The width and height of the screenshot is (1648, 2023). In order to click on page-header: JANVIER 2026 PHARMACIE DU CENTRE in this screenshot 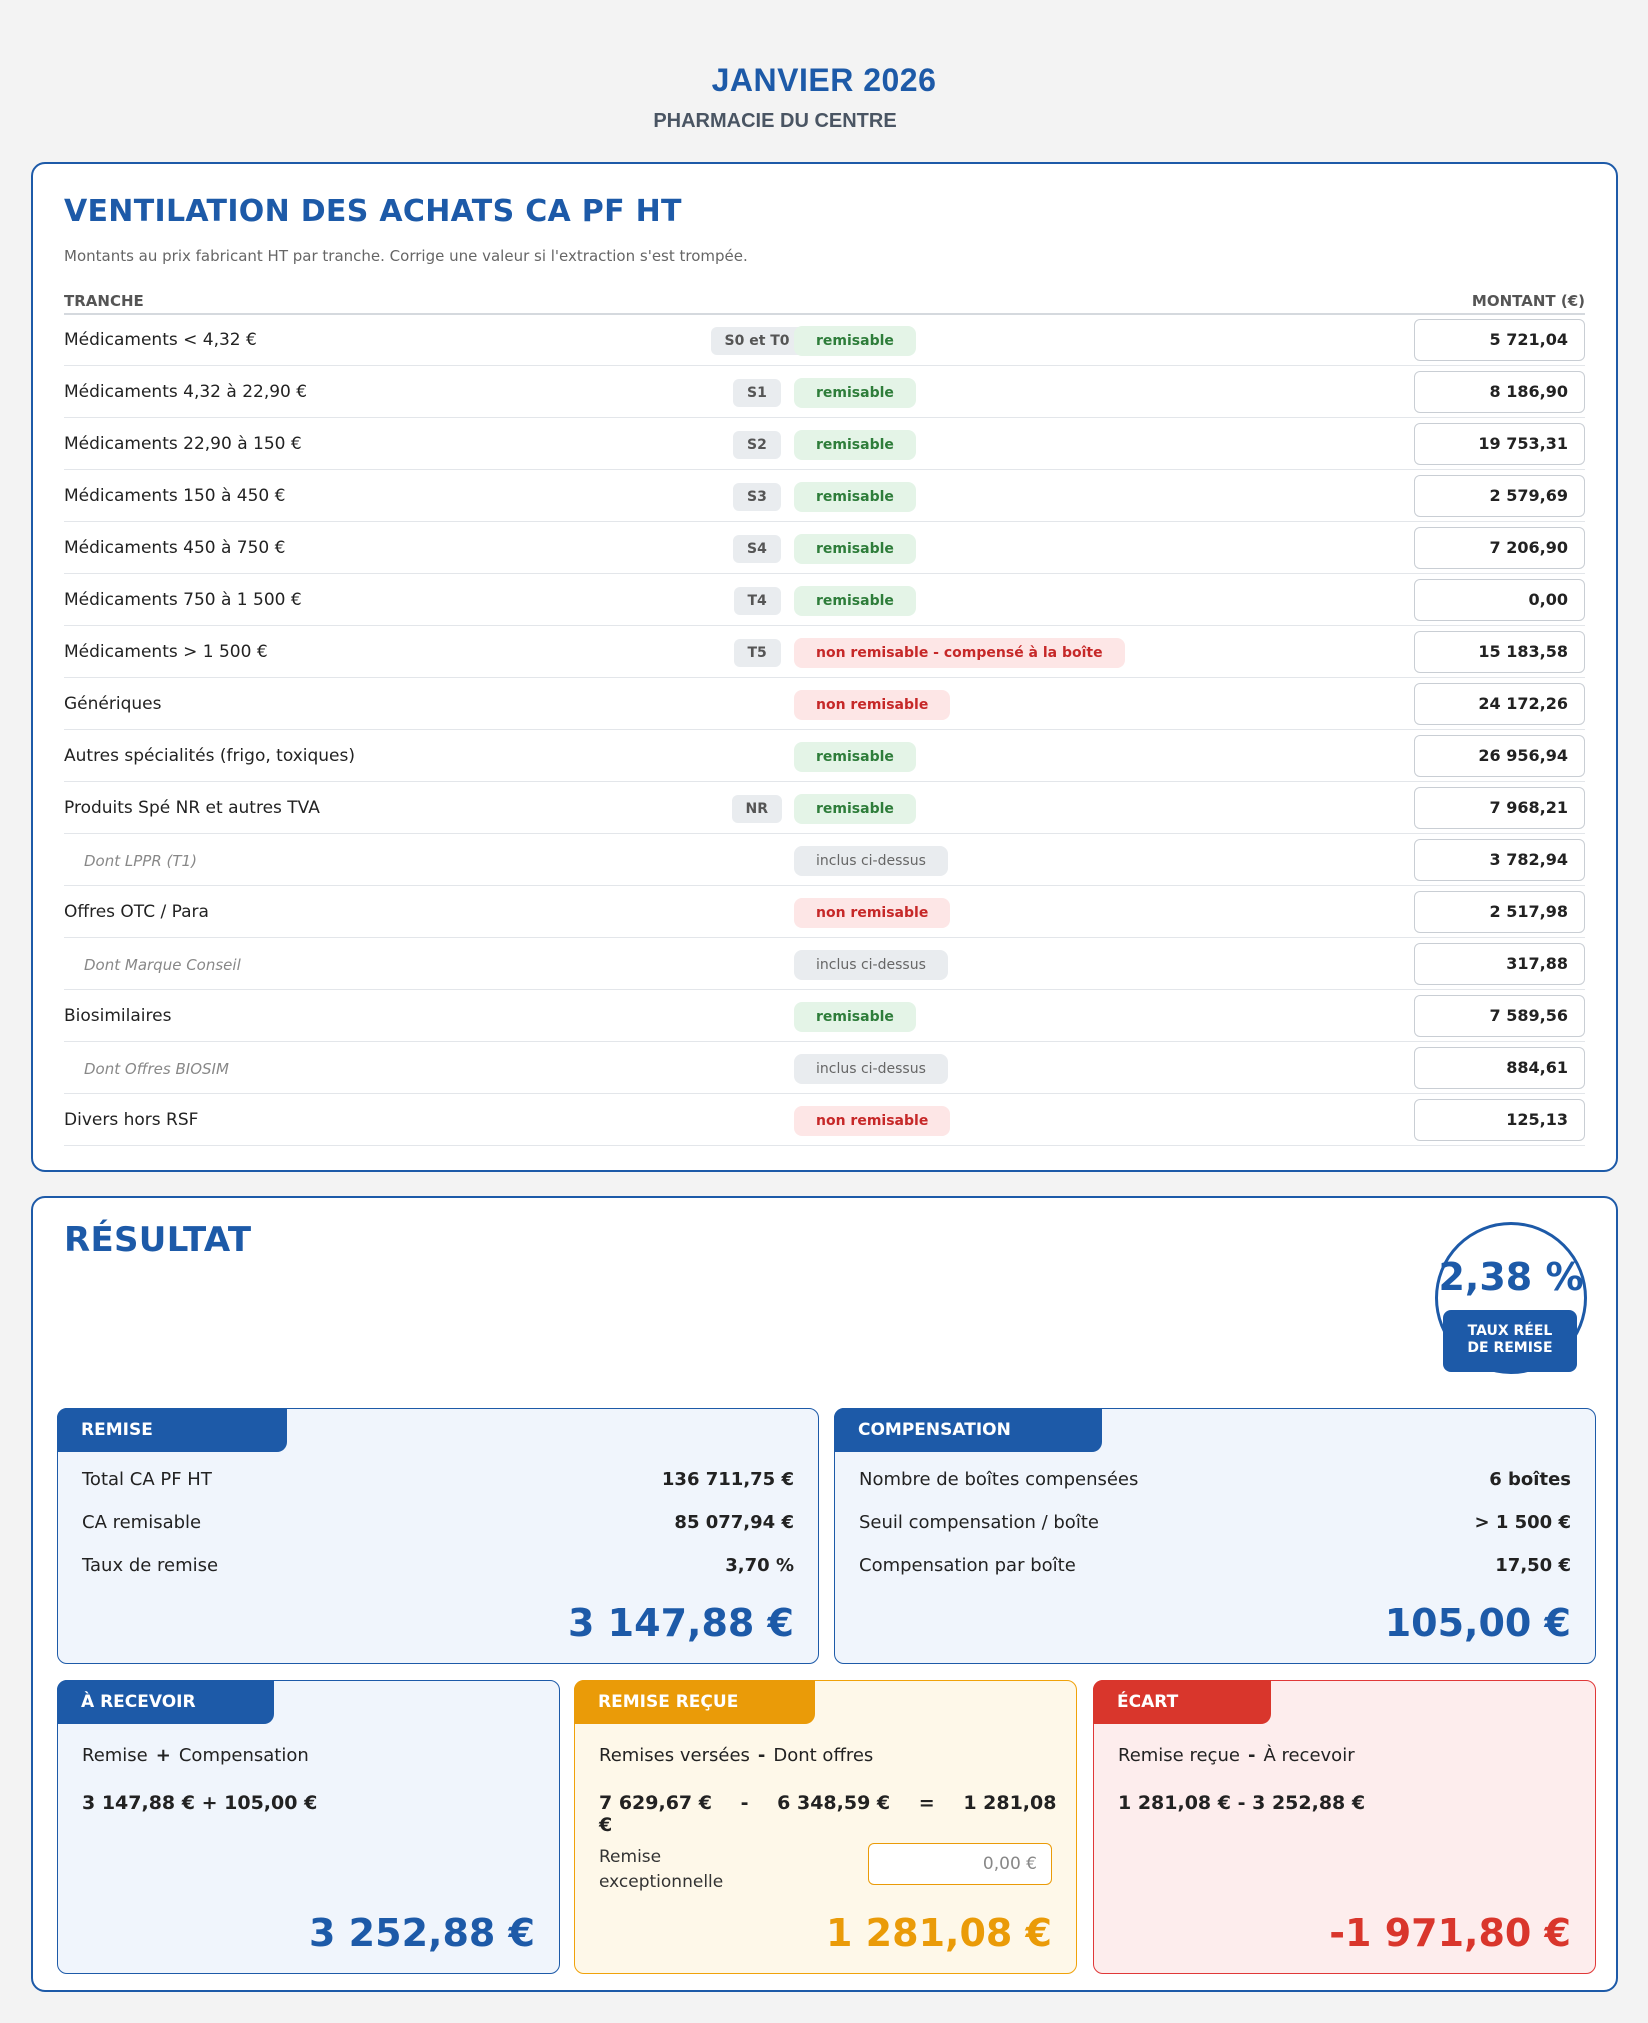, I will do `click(824, 80)`.